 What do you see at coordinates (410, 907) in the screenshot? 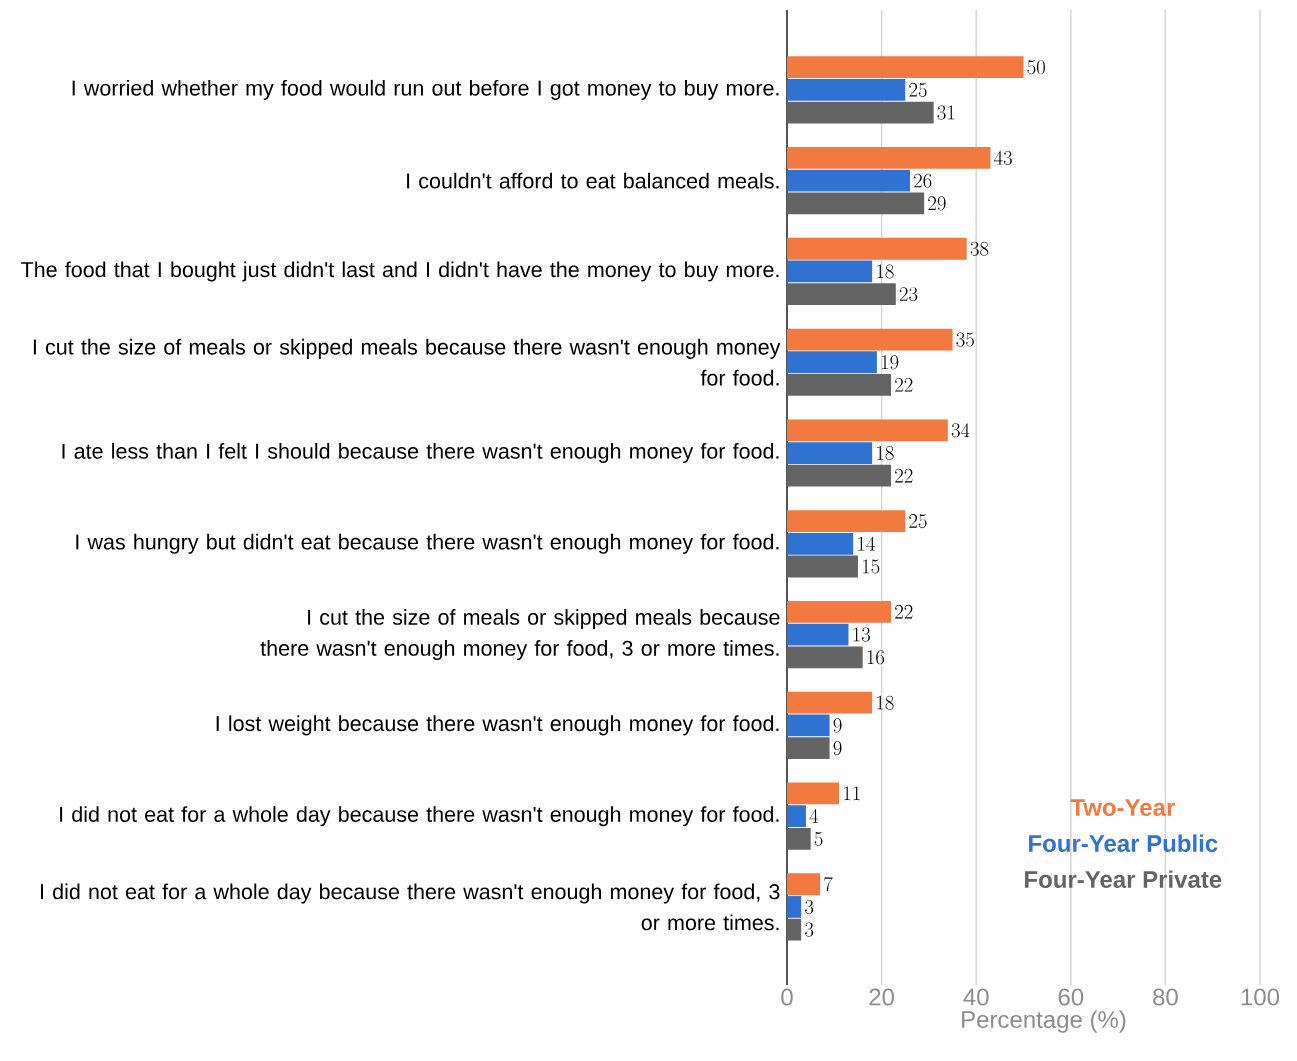
I see `y-tick-label: I did not eat for a whole day because there wasn't enough money for food, 3 or more times.` at bounding box center [410, 907].